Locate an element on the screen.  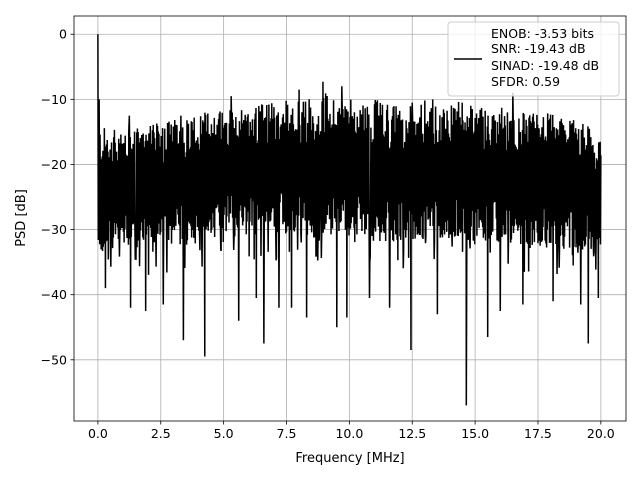
y-tick-label: −30 is located at coordinates (54, 229).